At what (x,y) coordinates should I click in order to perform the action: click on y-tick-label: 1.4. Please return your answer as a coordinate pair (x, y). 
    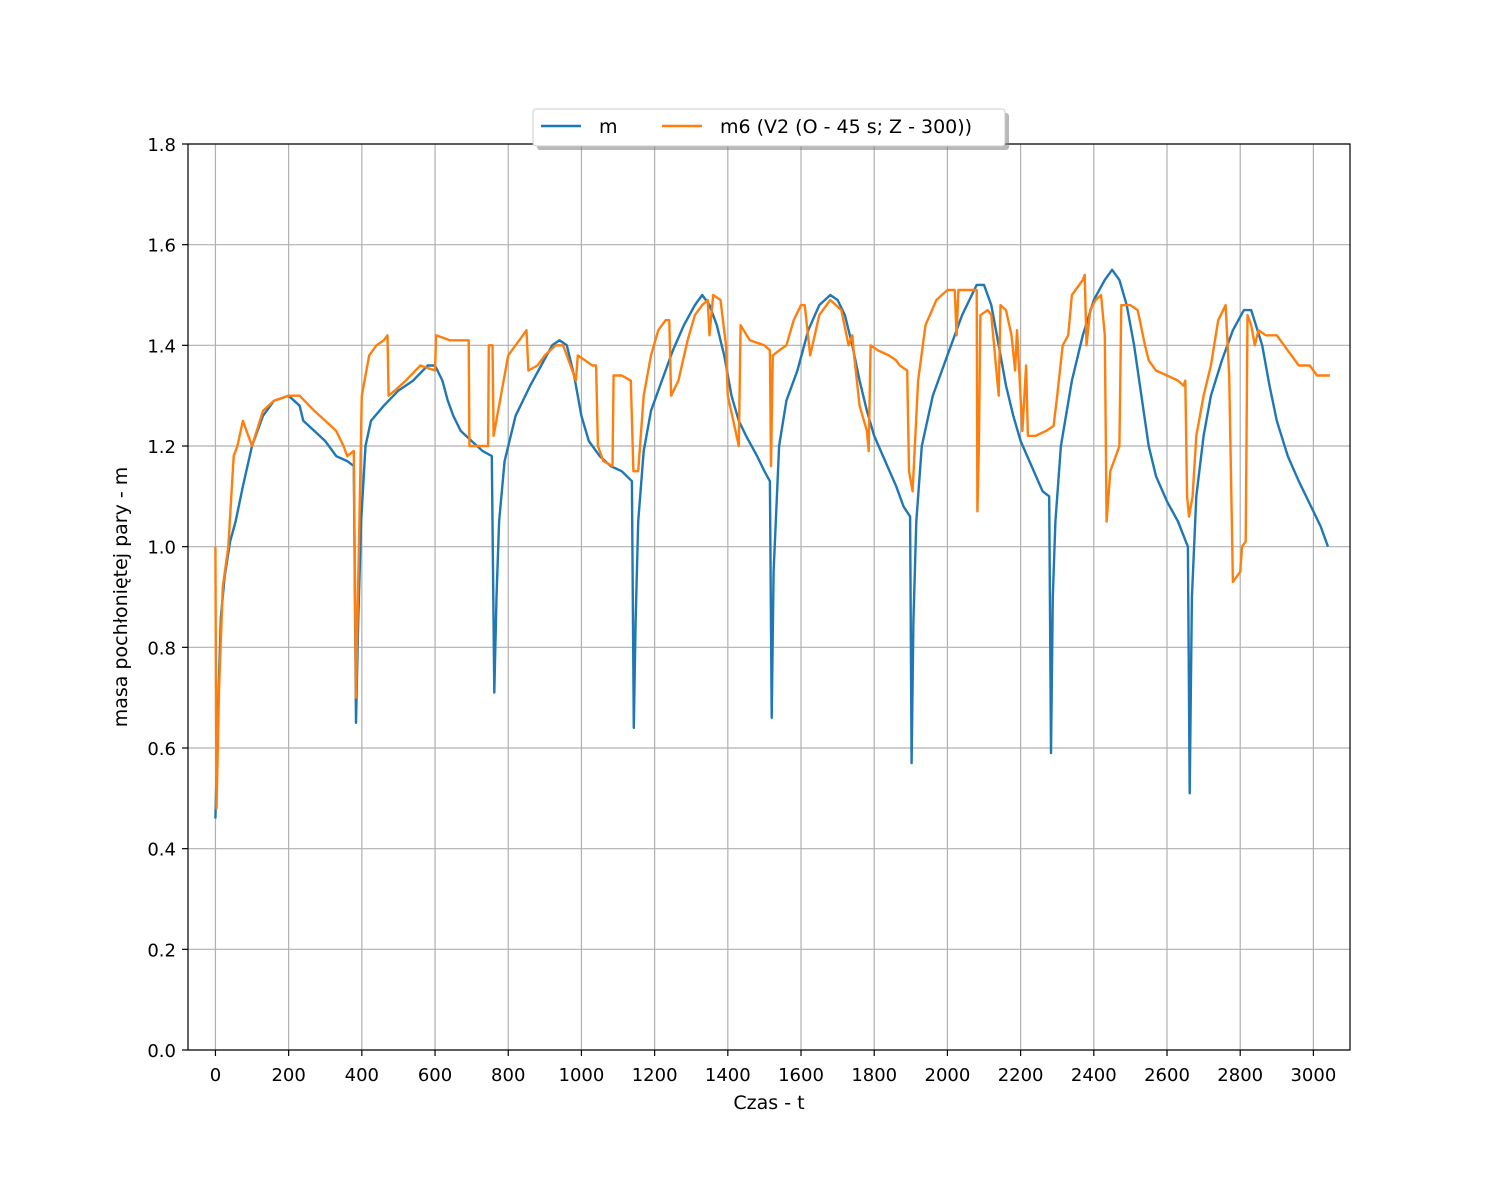
    Looking at the image, I should click on (161, 346).